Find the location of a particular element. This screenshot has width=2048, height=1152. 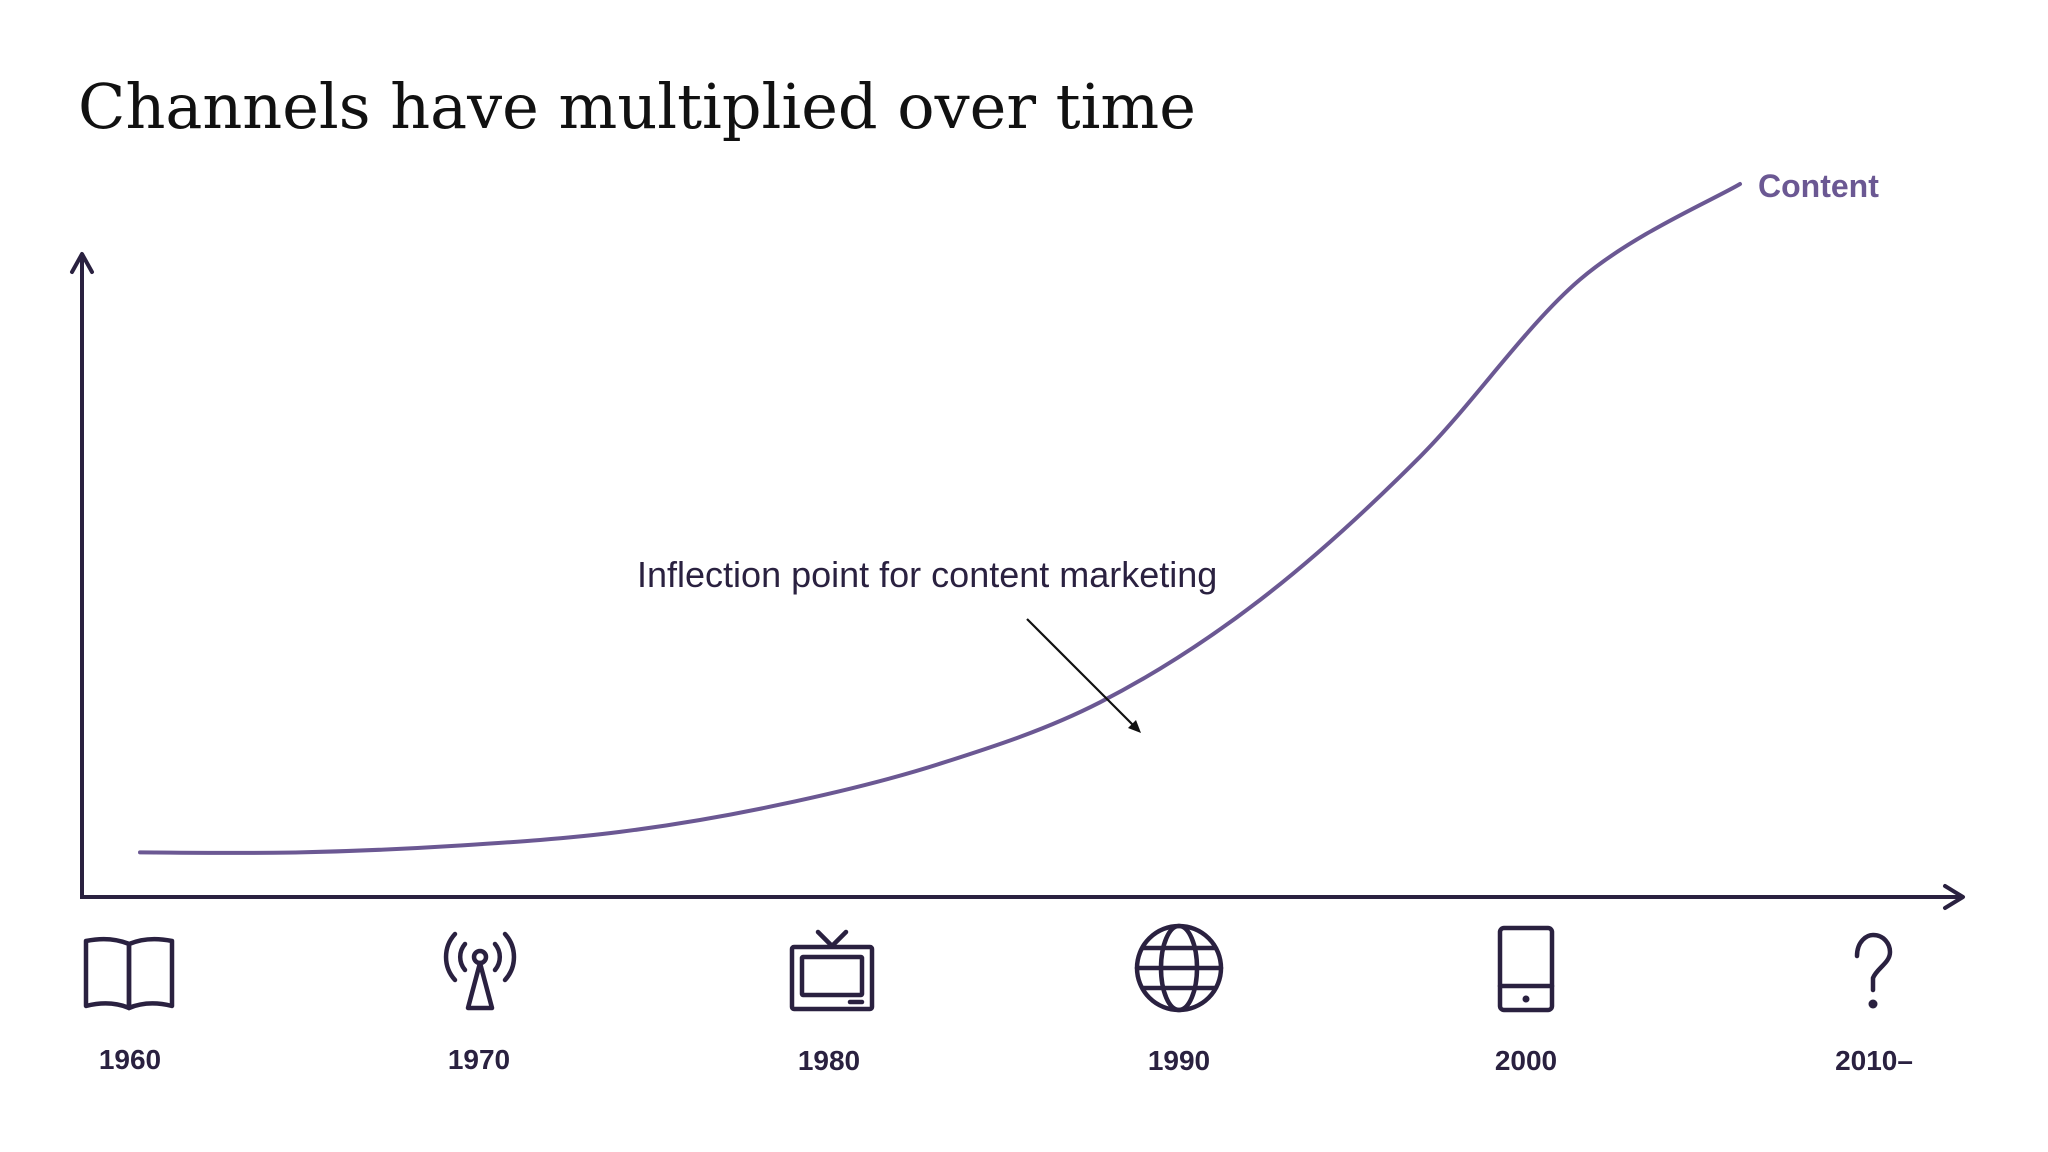

tick-label-1970: 1970 is located at coordinates (479, 1059).